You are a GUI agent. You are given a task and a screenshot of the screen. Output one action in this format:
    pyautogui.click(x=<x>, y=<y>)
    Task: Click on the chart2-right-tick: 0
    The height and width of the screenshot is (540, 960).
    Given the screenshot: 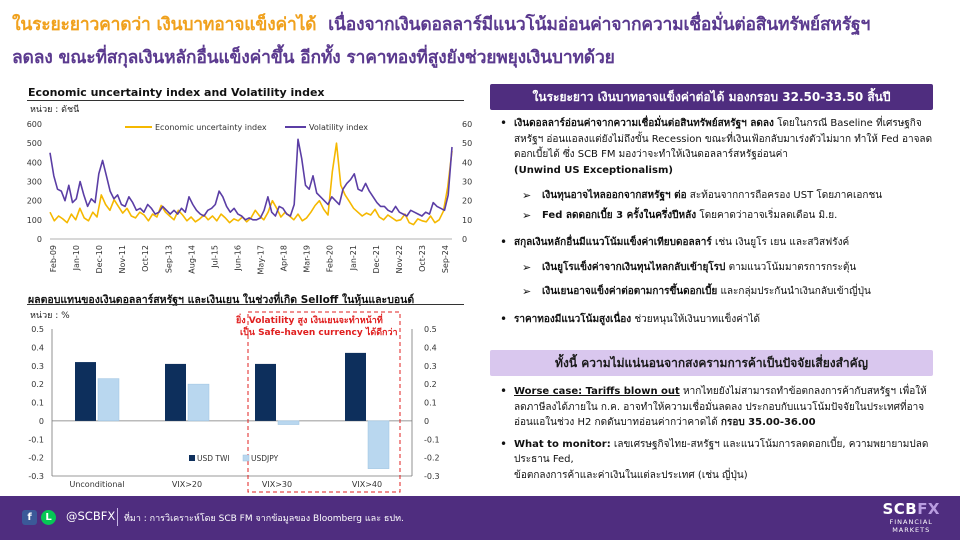 What is the action you would take?
    pyautogui.click(x=426, y=421)
    